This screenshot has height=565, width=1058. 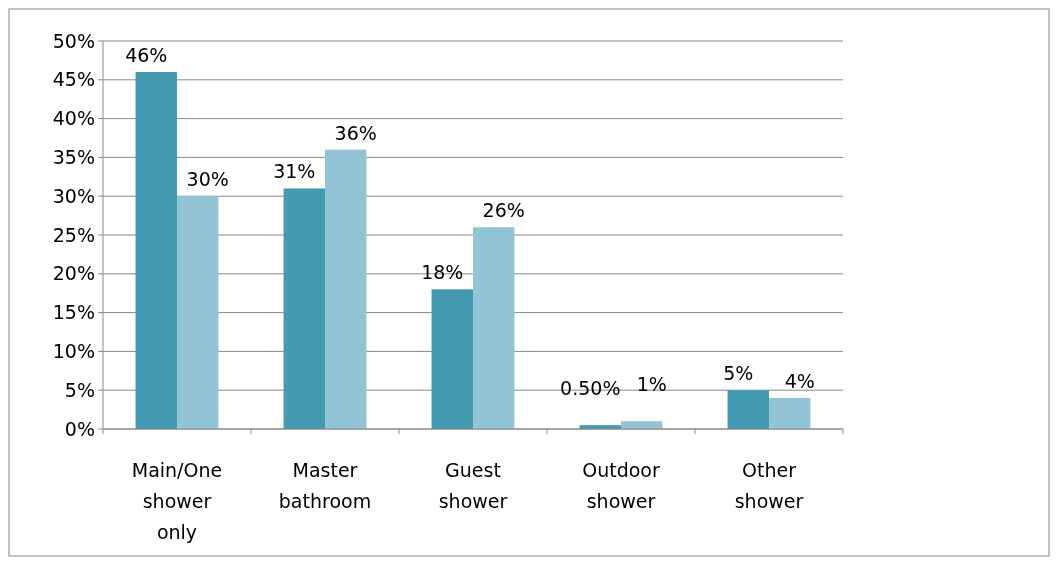 What do you see at coordinates (738, 373) in the screenshot?
I see `data-label: 5%` at bounding box center [738, 373].